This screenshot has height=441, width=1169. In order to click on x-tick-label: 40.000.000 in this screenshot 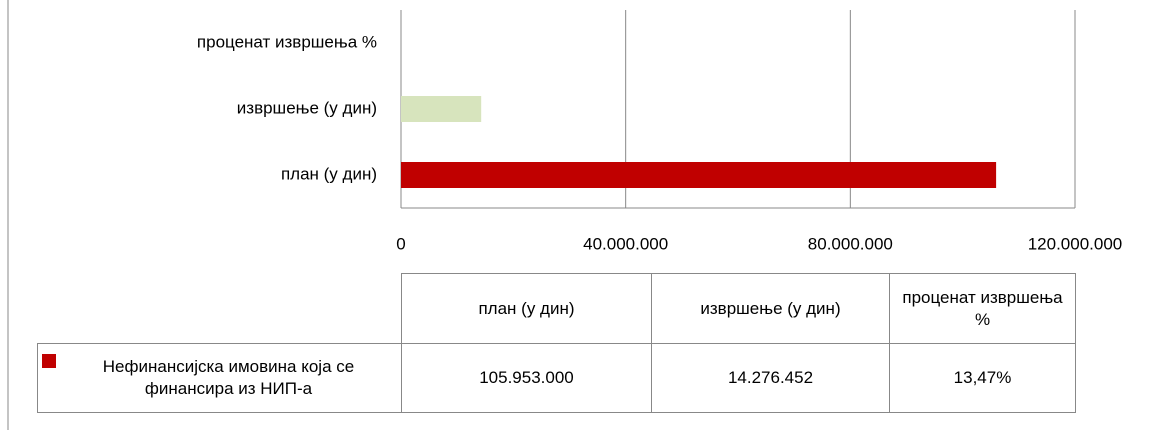, I will do `click(625, 243)`.